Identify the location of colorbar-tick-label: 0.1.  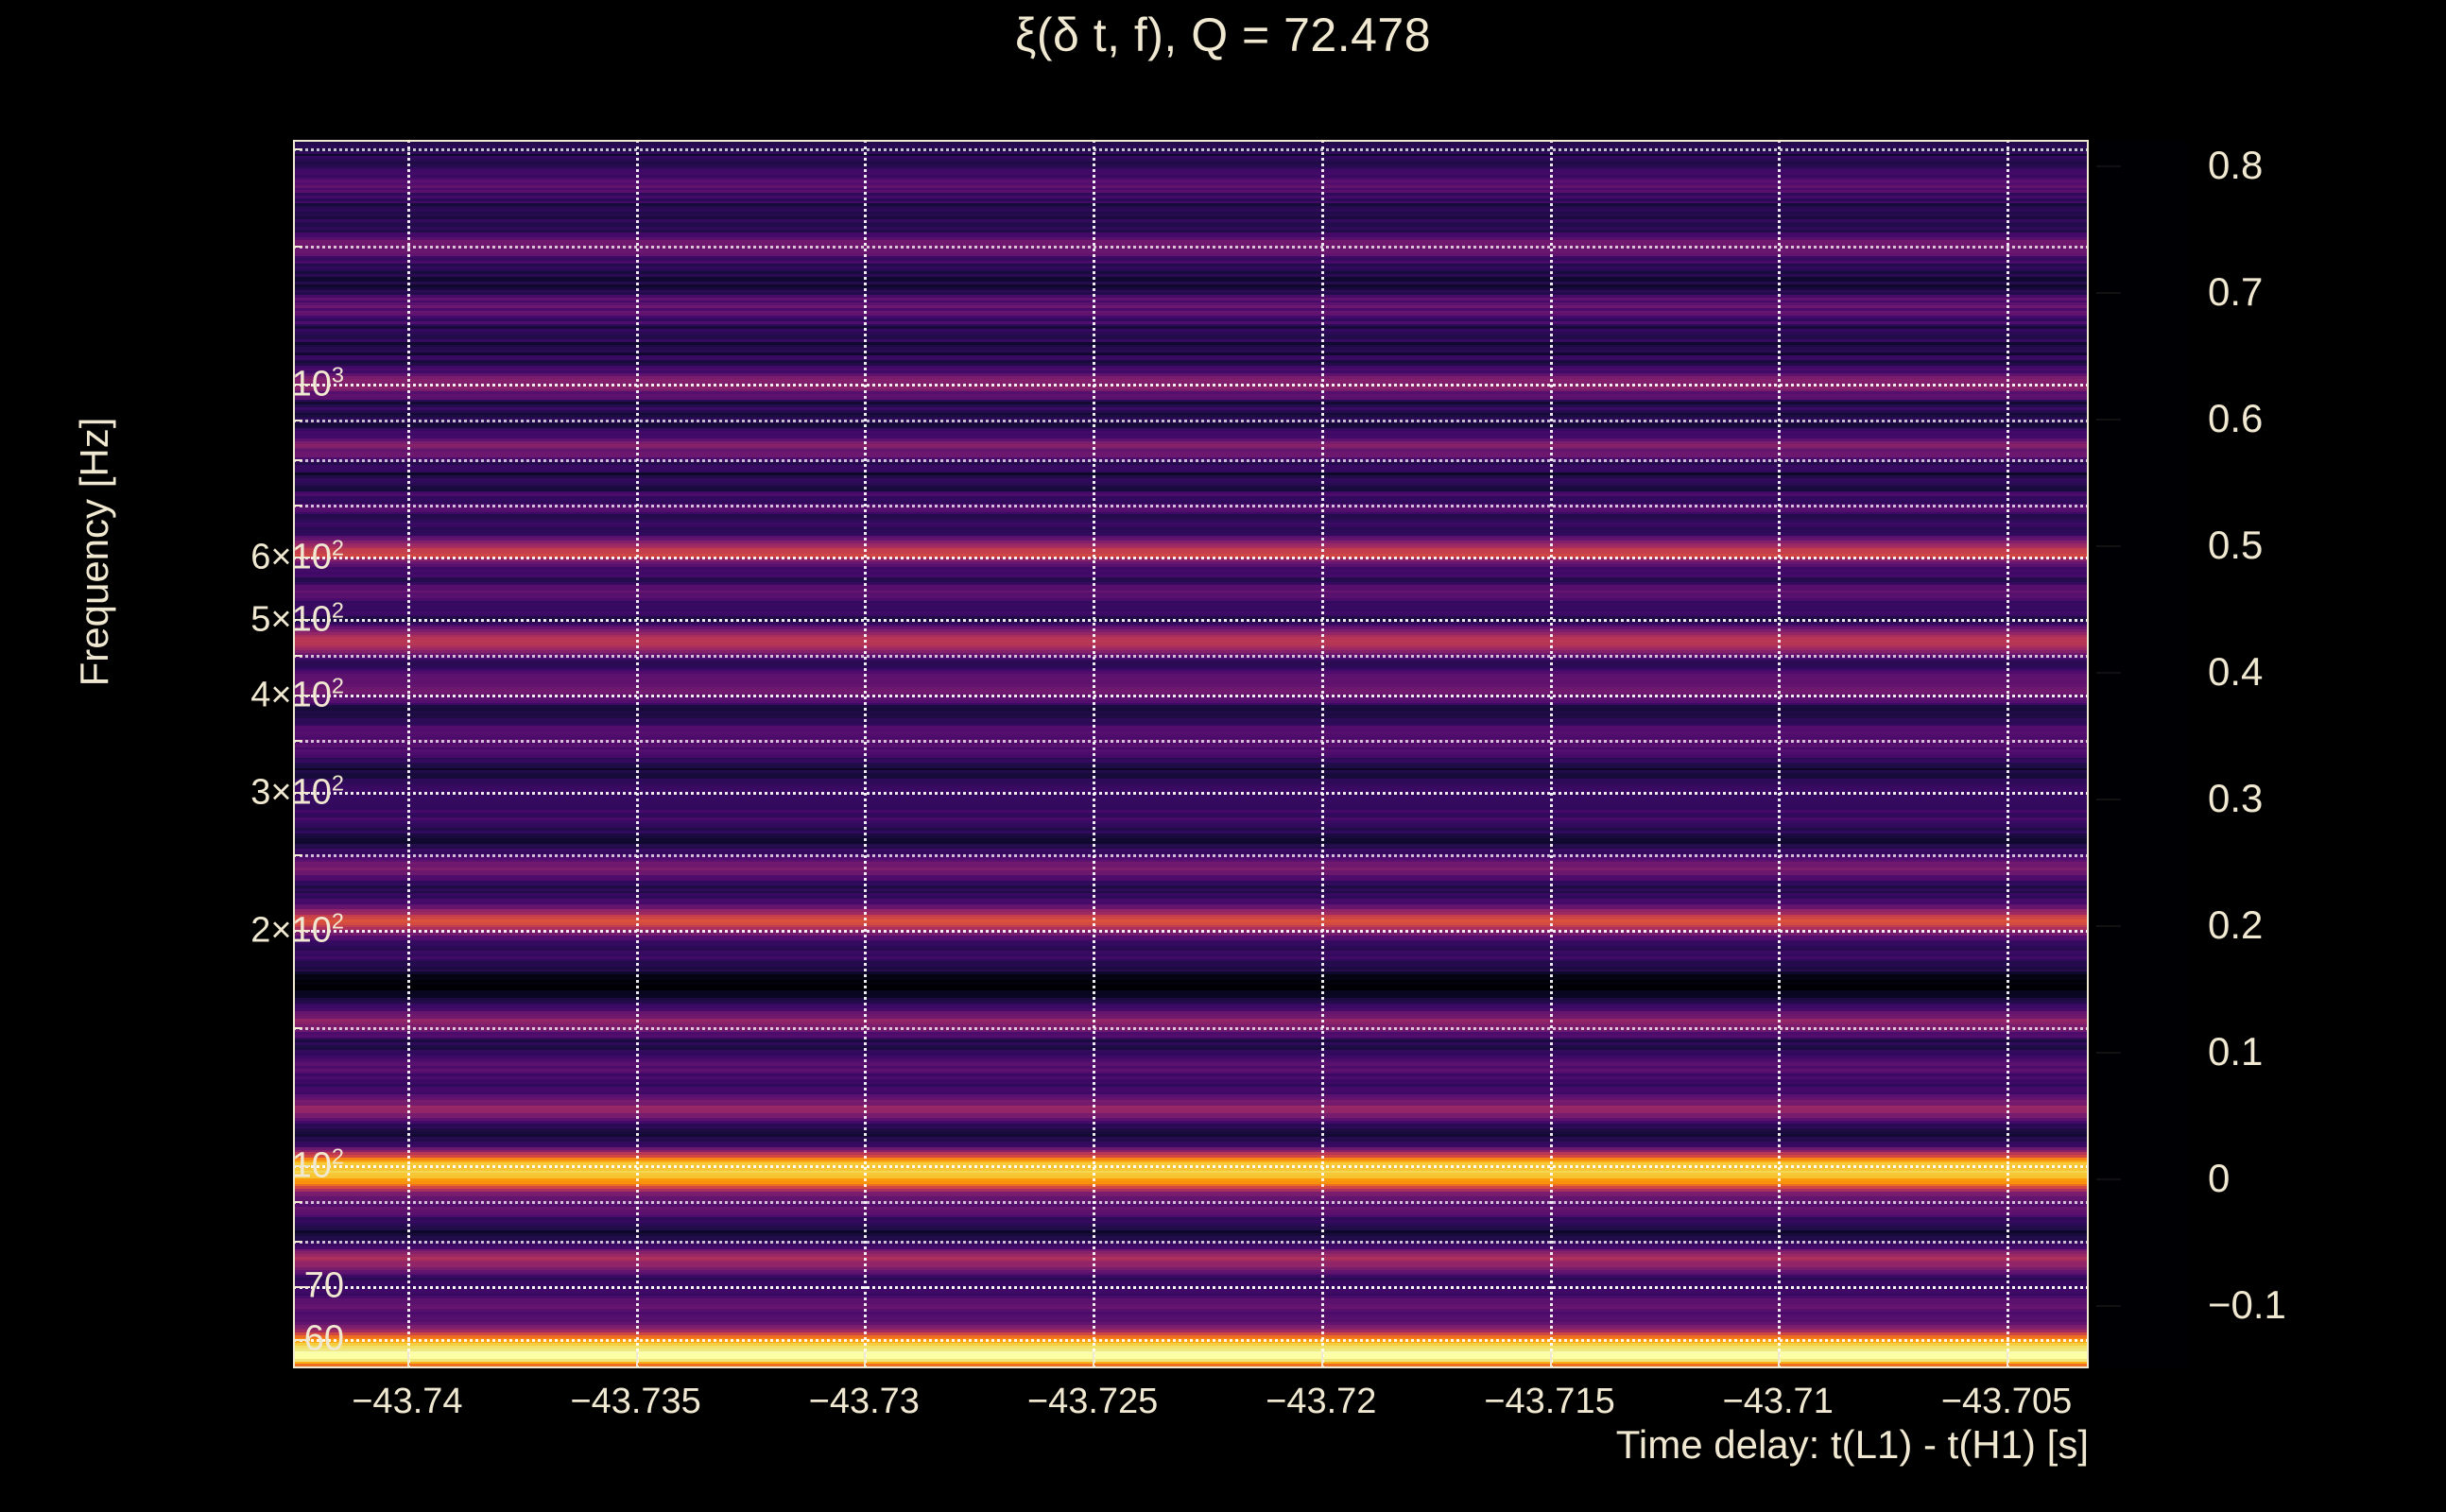
(2236, 1051).